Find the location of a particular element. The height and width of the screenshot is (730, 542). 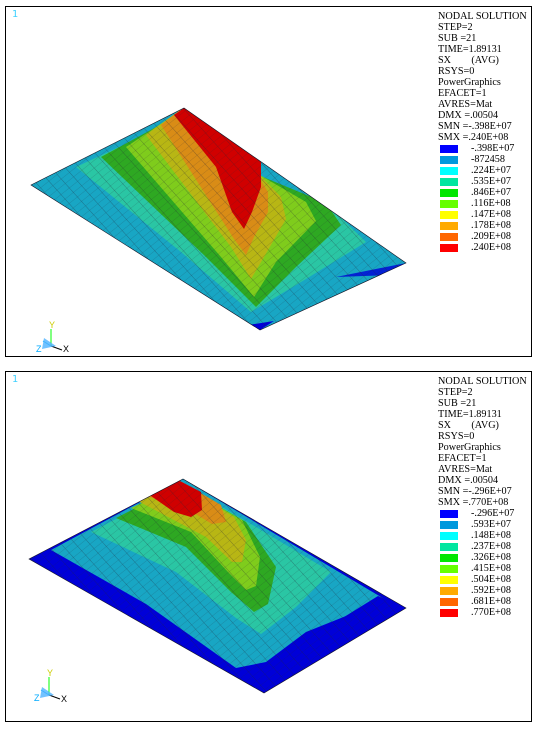

contour-value: .681E+08 is located at coordinates (491, 601).